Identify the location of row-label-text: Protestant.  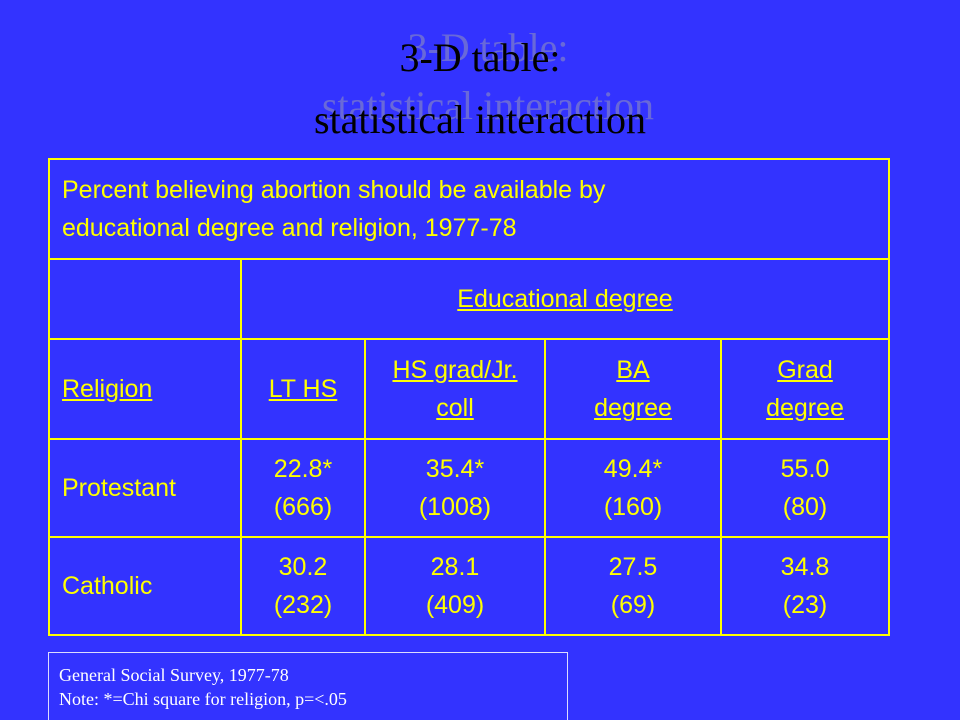
(119, 488).